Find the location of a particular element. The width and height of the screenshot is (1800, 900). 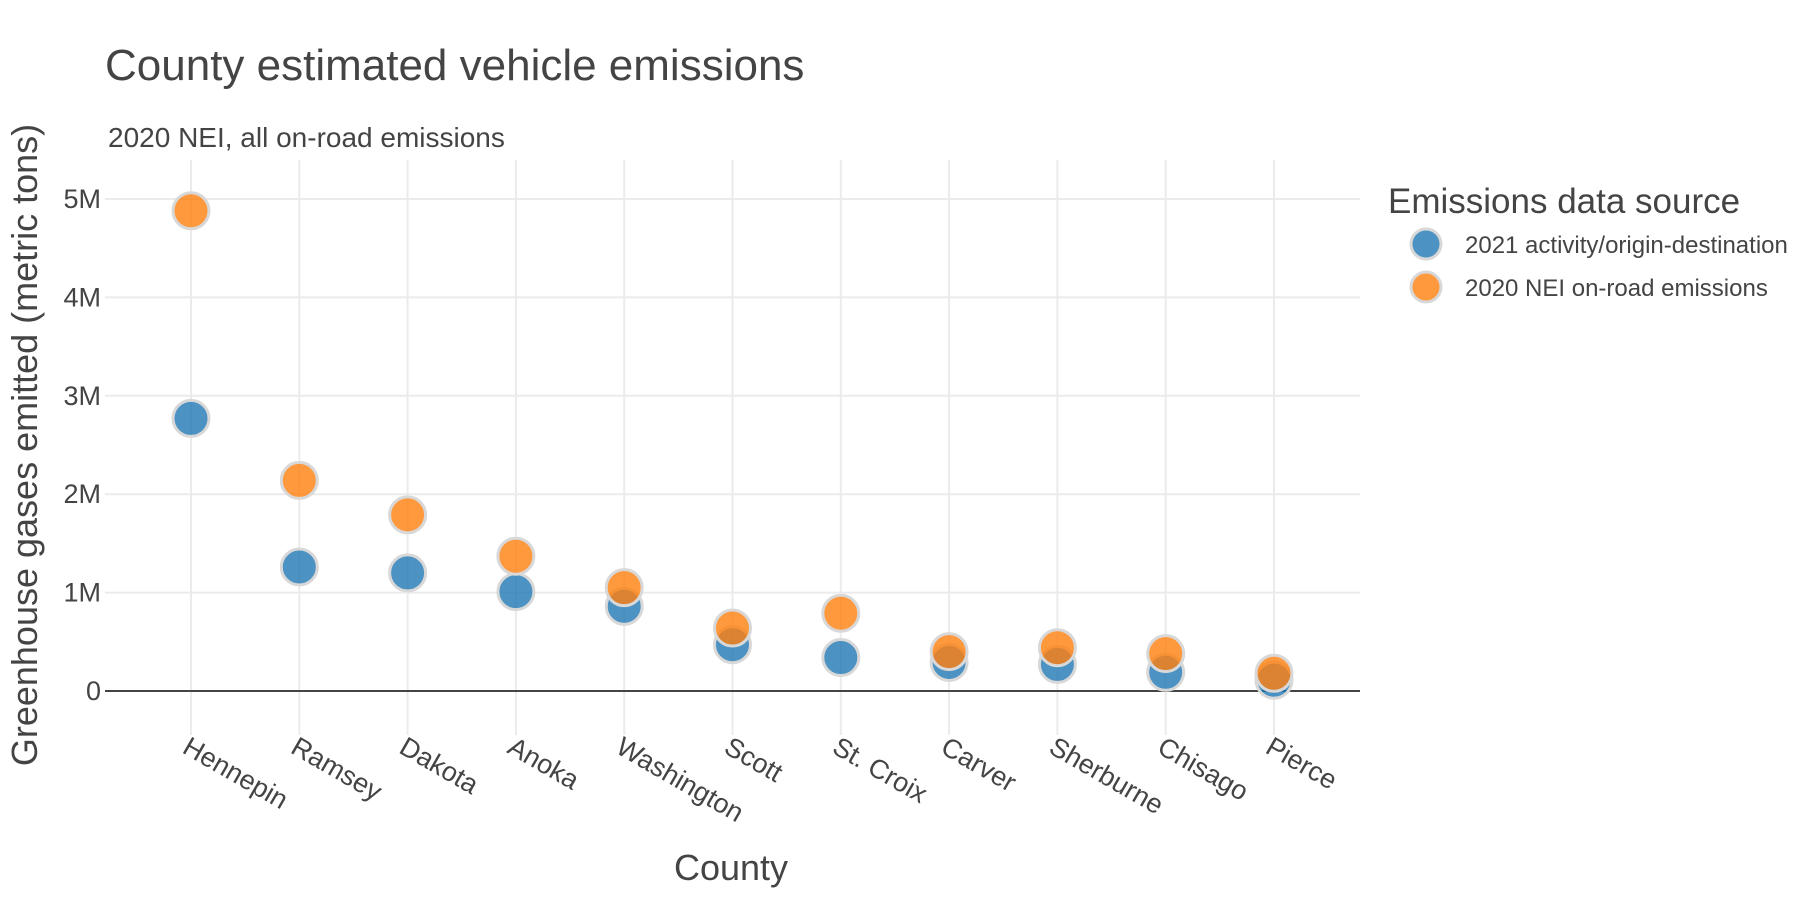

x-tick-label: Carver is located at coordinates (978, 764).